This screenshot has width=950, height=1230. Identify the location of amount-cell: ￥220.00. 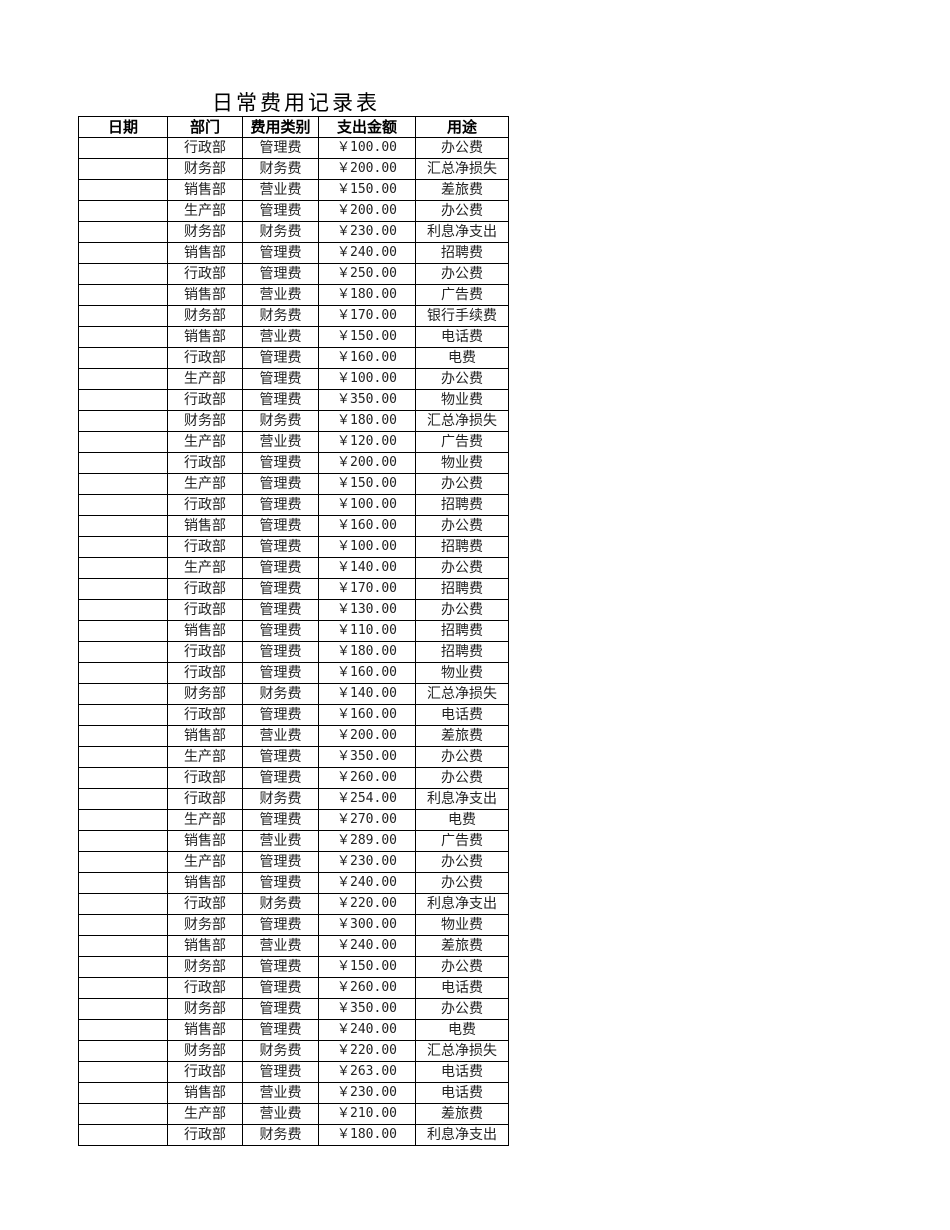
(367, 904).